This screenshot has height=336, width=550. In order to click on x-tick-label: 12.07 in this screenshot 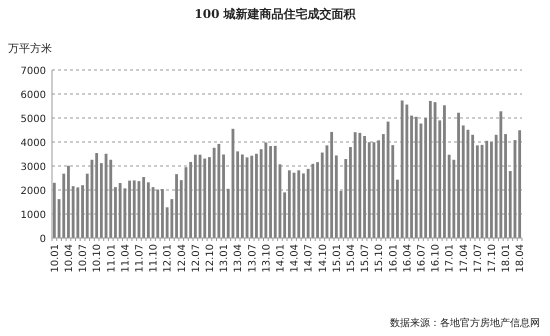, I will do `click(196, 258)`.